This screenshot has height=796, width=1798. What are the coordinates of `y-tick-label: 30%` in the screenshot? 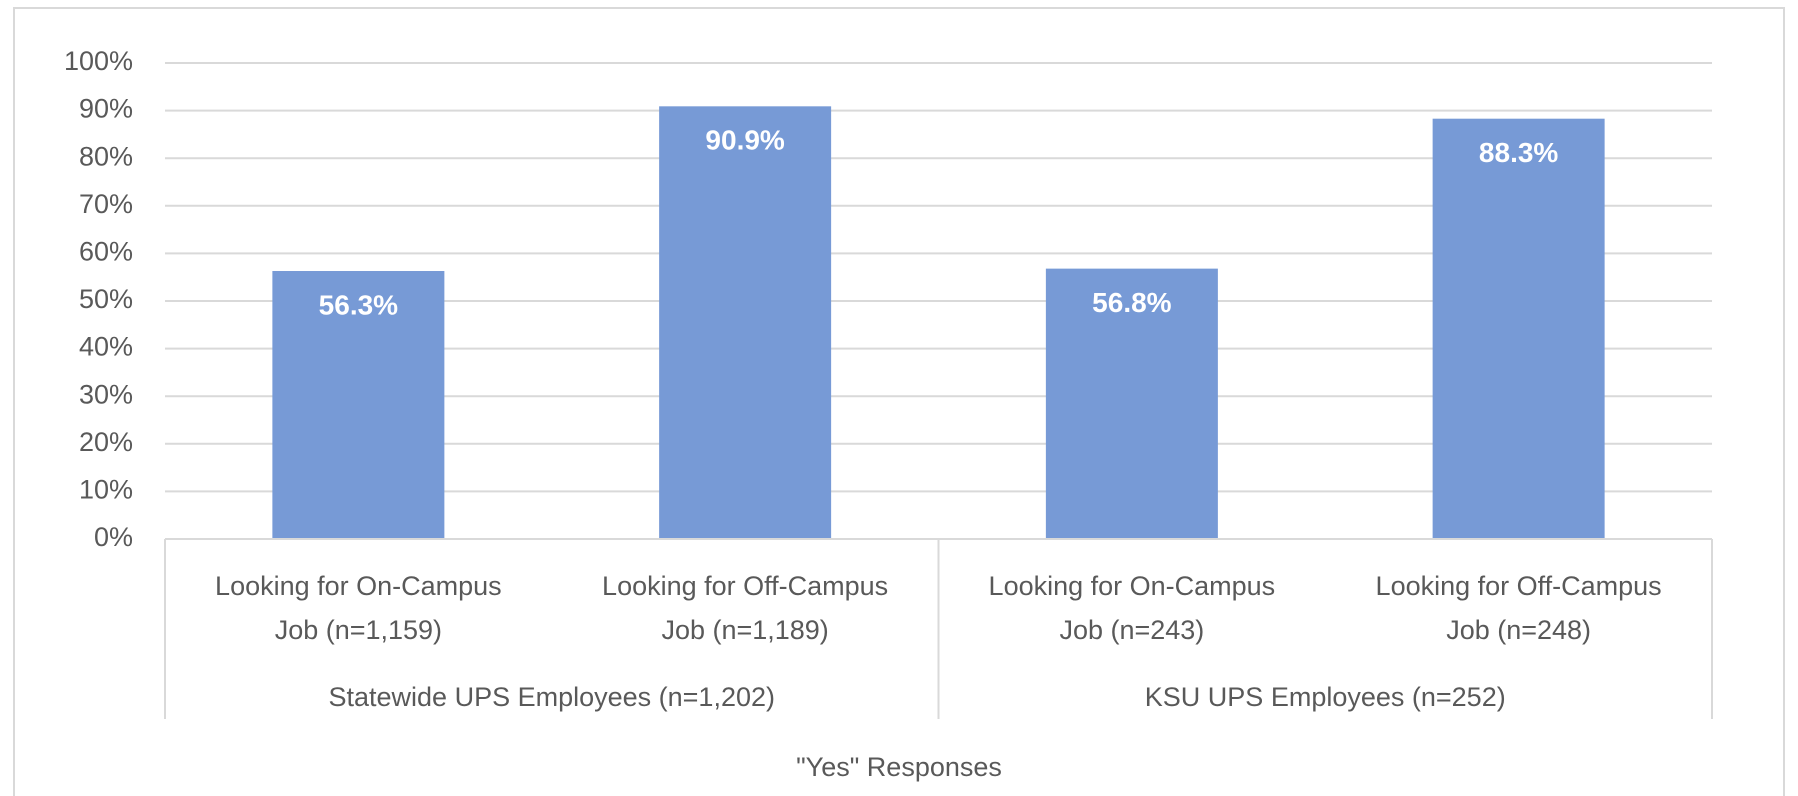 It's located at (106, 394).